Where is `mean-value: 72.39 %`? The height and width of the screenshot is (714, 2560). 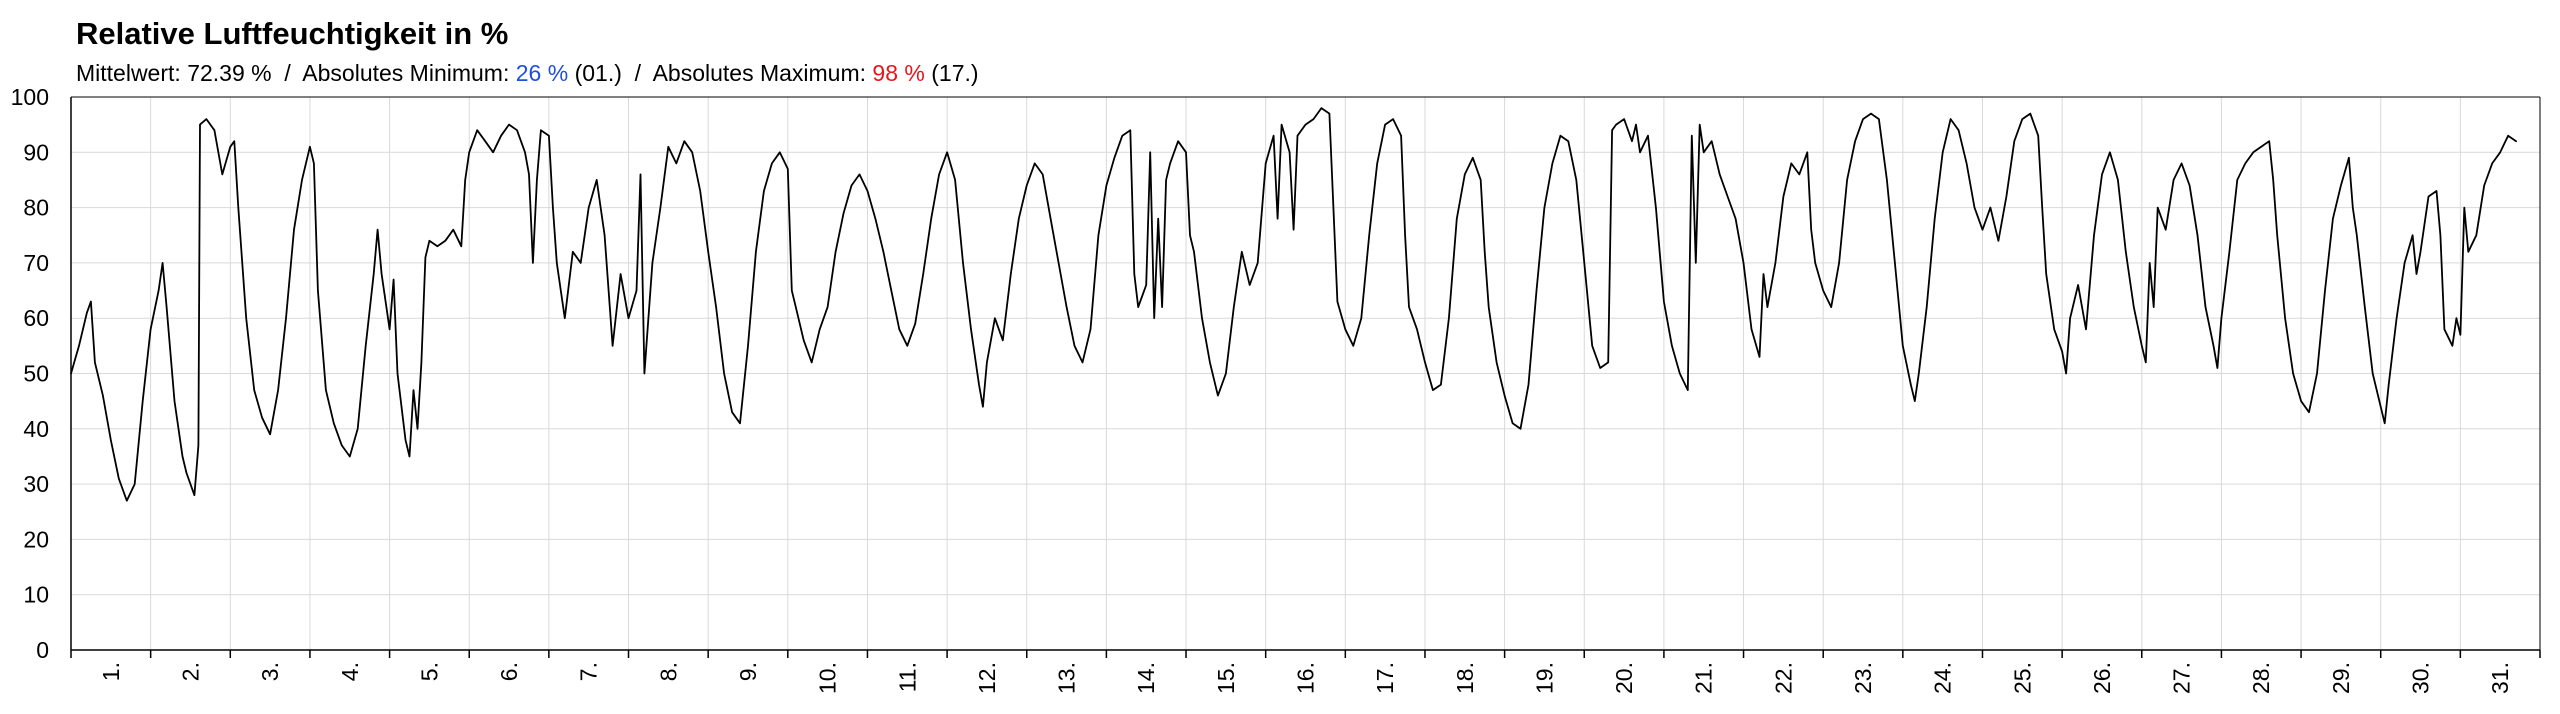 mean-value: 72.39 % is located at coordinates (229, 73).